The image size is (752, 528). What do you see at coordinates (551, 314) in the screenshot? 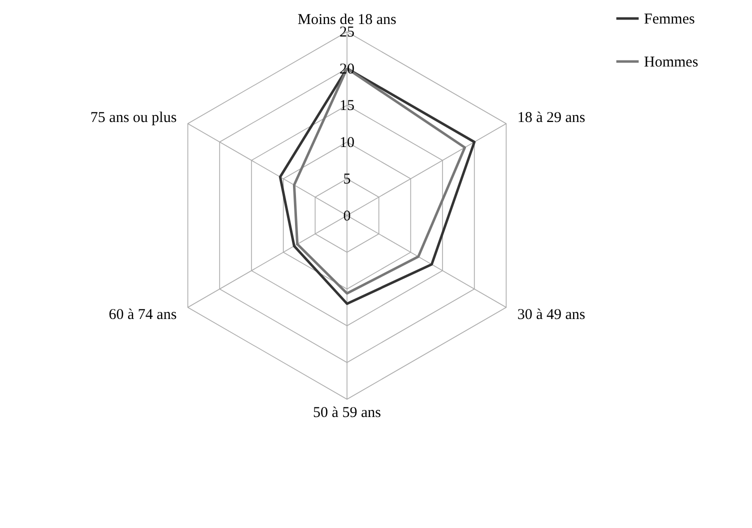
I see `spoke-label: 30 à 49 ans` at bounding box center [551, 314].